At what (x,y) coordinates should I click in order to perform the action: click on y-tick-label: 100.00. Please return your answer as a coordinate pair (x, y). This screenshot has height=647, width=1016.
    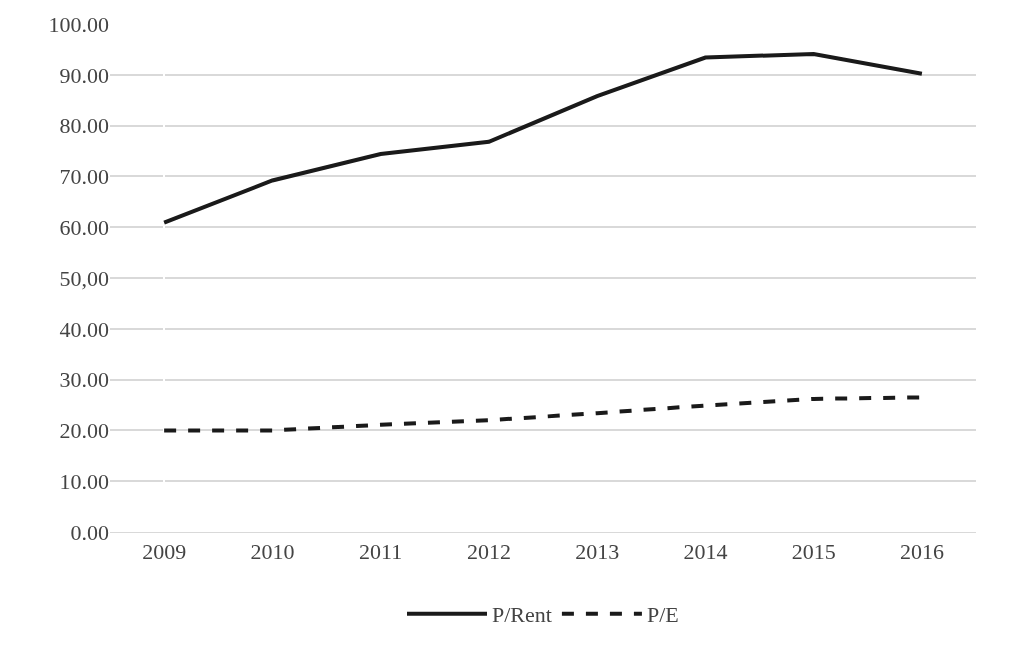
    Looking at the image, I should click on (78, 24).